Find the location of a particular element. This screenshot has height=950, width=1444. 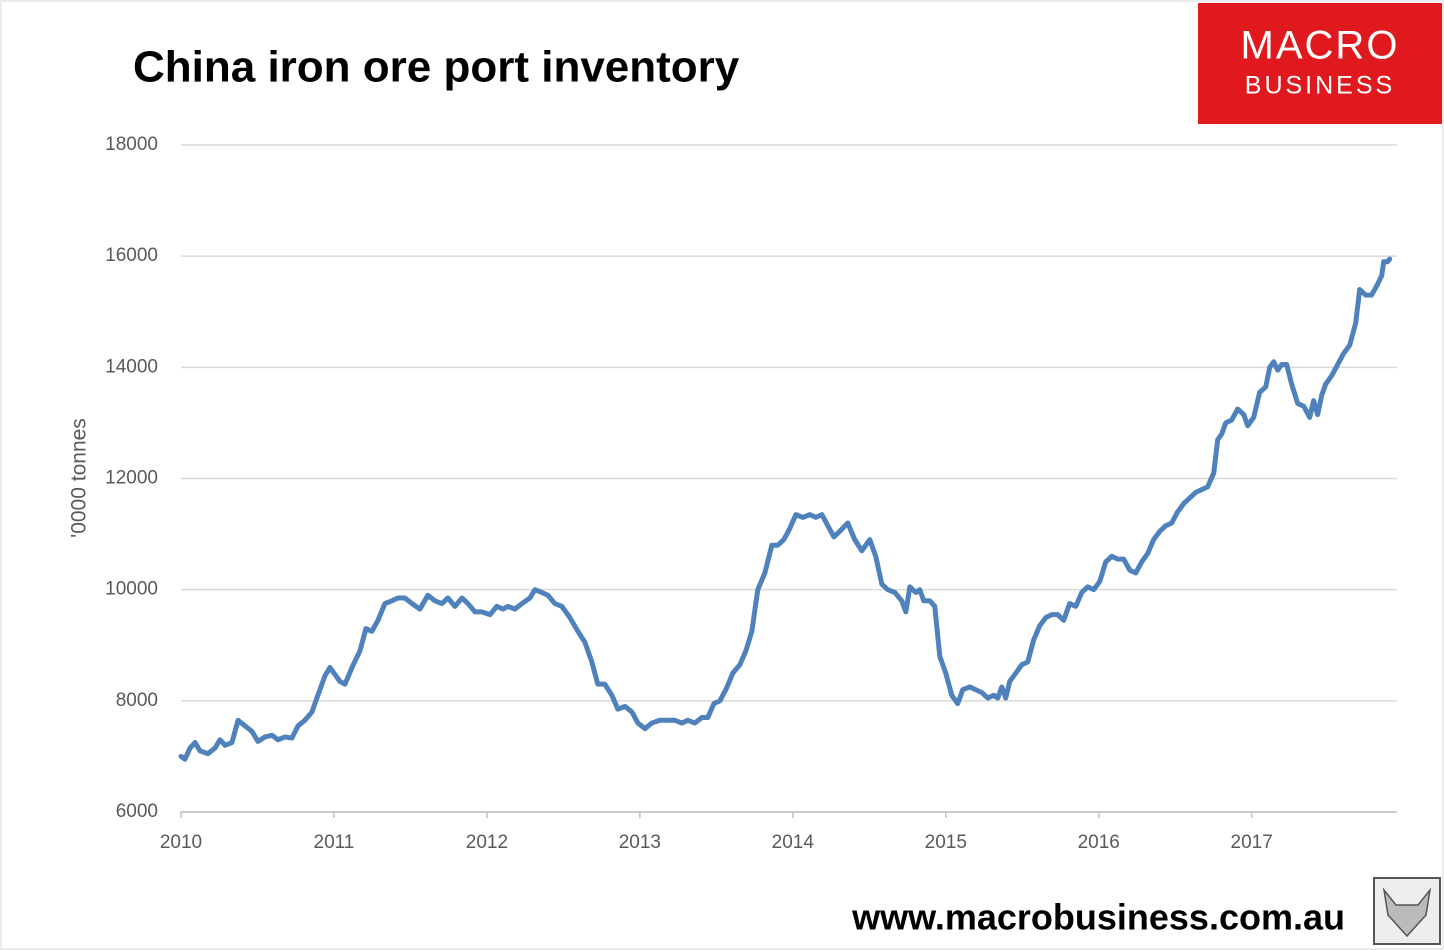

y-tick-label: 6000 is located at coordinates (137, 811).